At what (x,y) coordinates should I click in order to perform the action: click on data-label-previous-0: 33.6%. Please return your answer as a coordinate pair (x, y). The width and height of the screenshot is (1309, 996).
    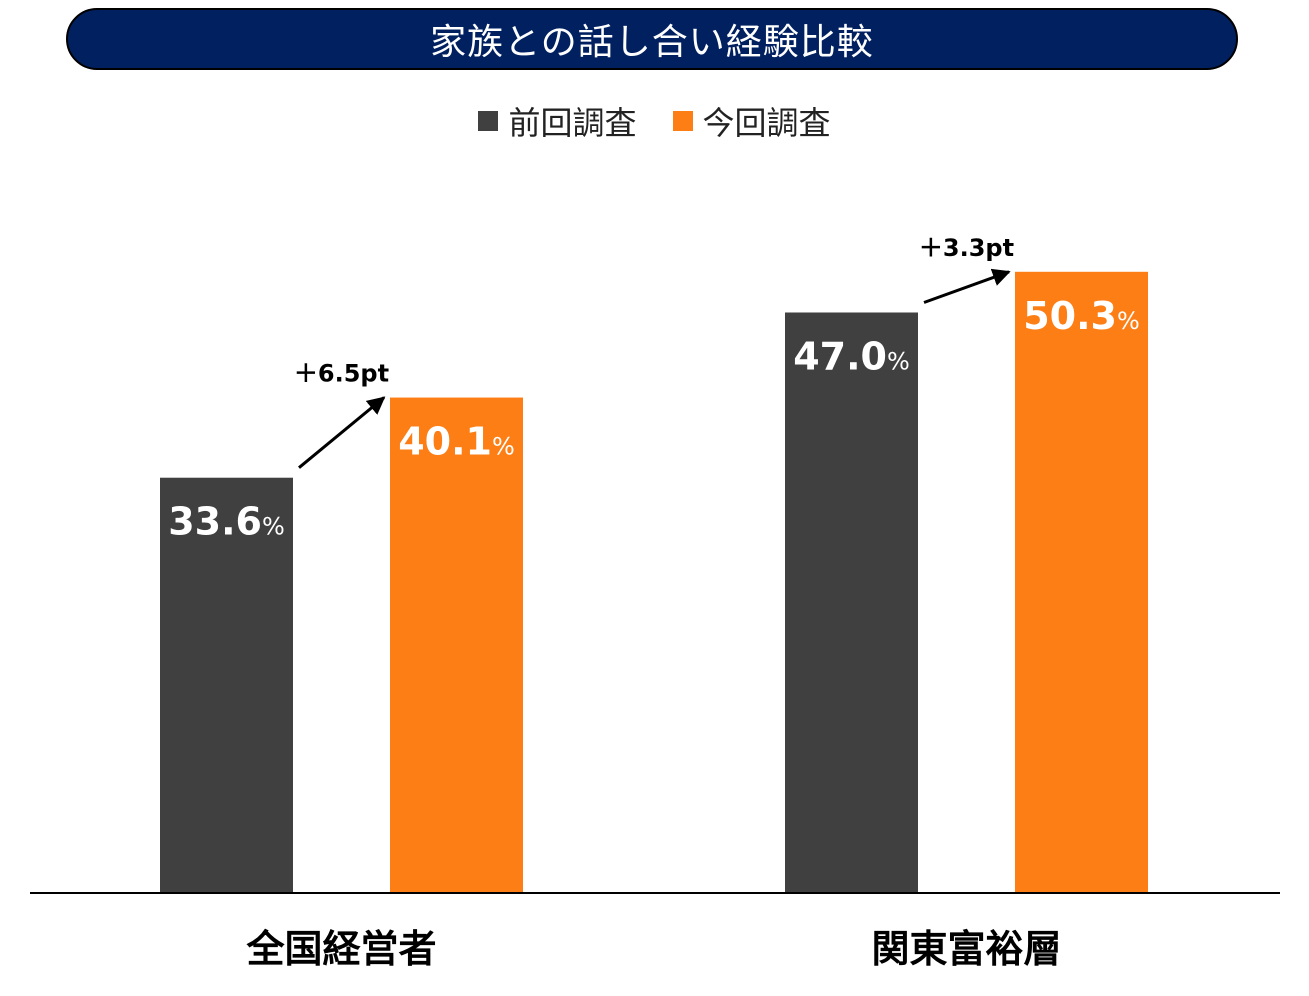
    Looking at the image, I should click on (226, 522).